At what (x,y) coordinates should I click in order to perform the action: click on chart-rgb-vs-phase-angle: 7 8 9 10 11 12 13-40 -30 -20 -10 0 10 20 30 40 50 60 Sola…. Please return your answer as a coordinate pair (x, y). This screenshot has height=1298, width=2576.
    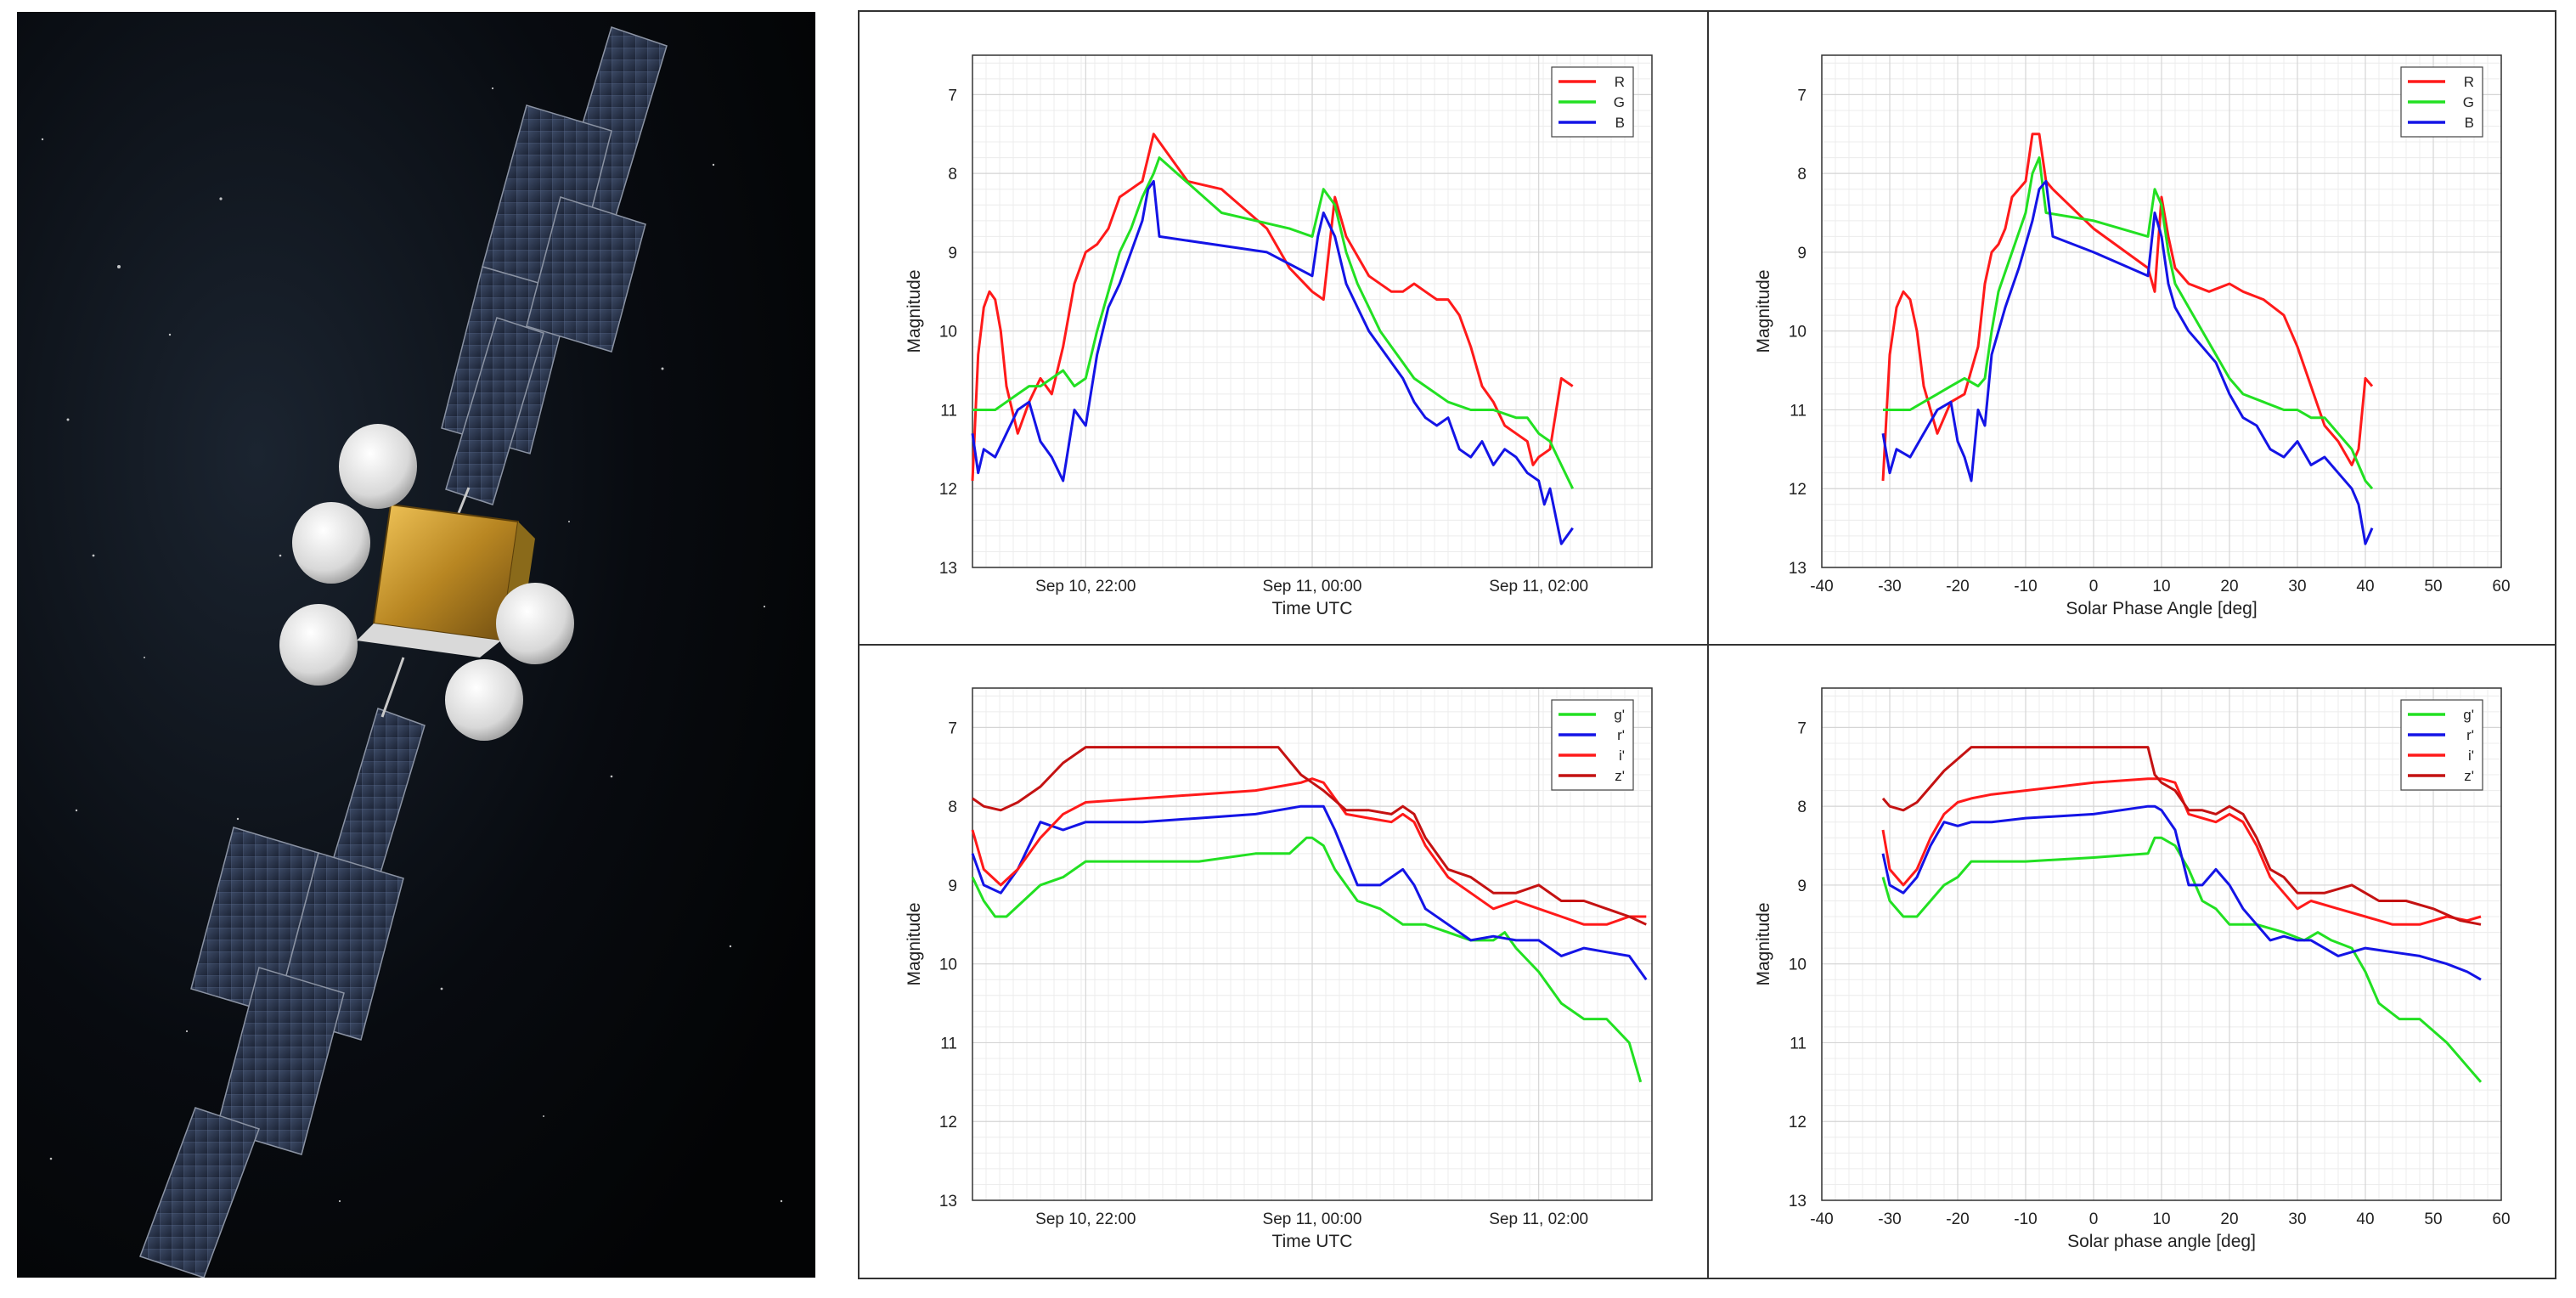
    Looking at the image, I should click on (2132, 336).